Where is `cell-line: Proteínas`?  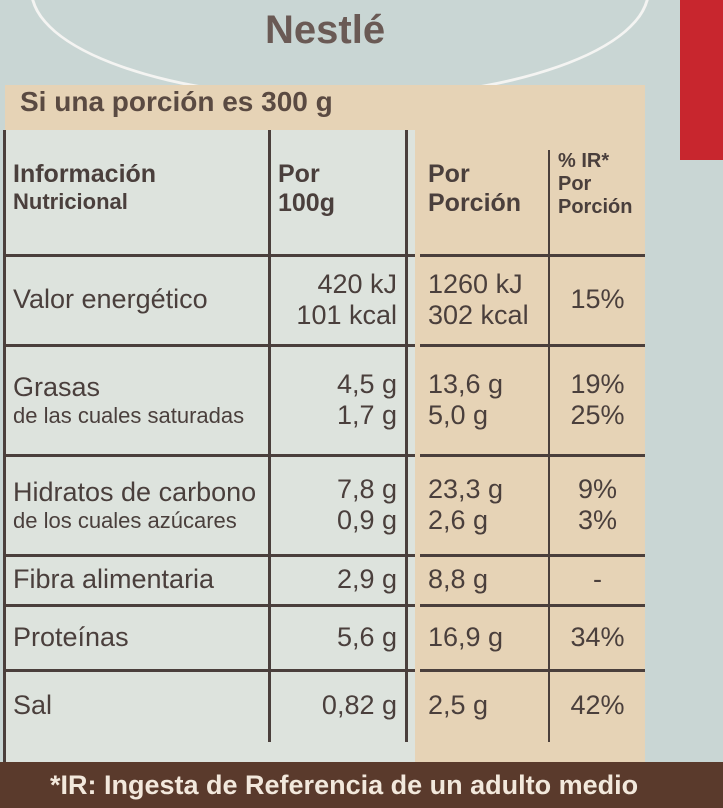
cell-line: Proteínas is located at coordinates (71, 636).